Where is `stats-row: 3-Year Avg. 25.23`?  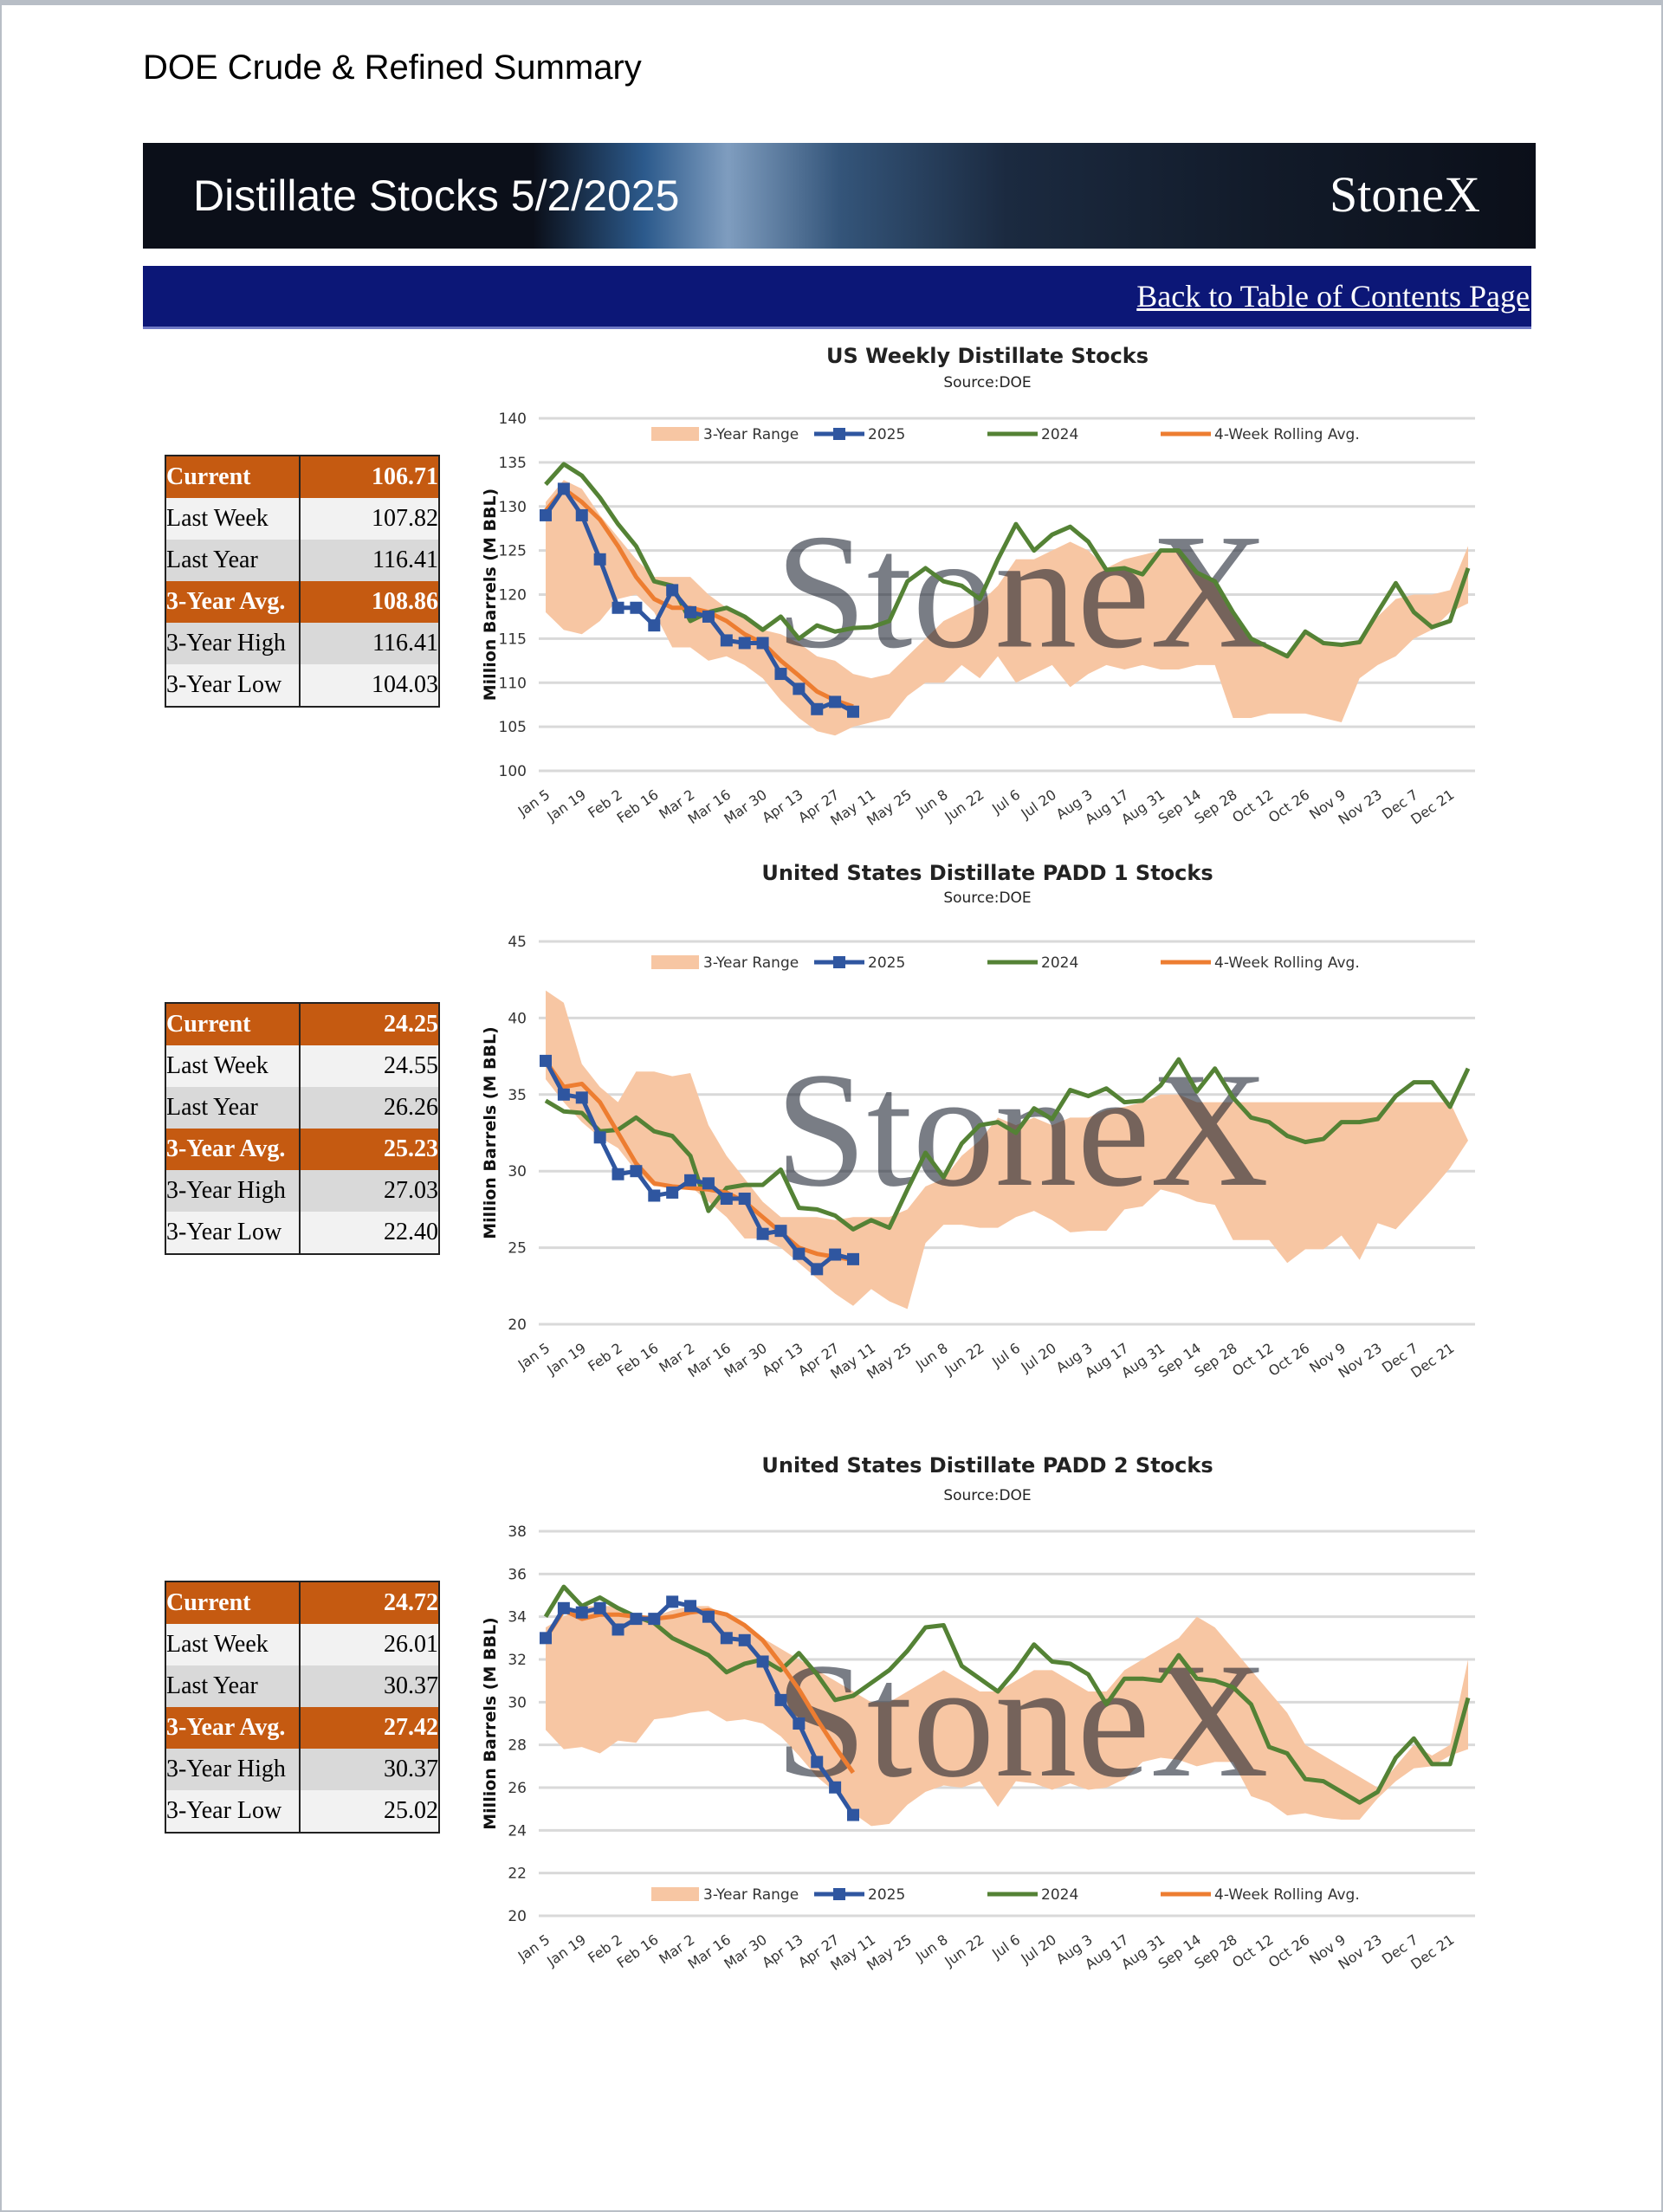
stats-row: 3-Year Avg. 25.23 is located at coordinates (302, 1149).